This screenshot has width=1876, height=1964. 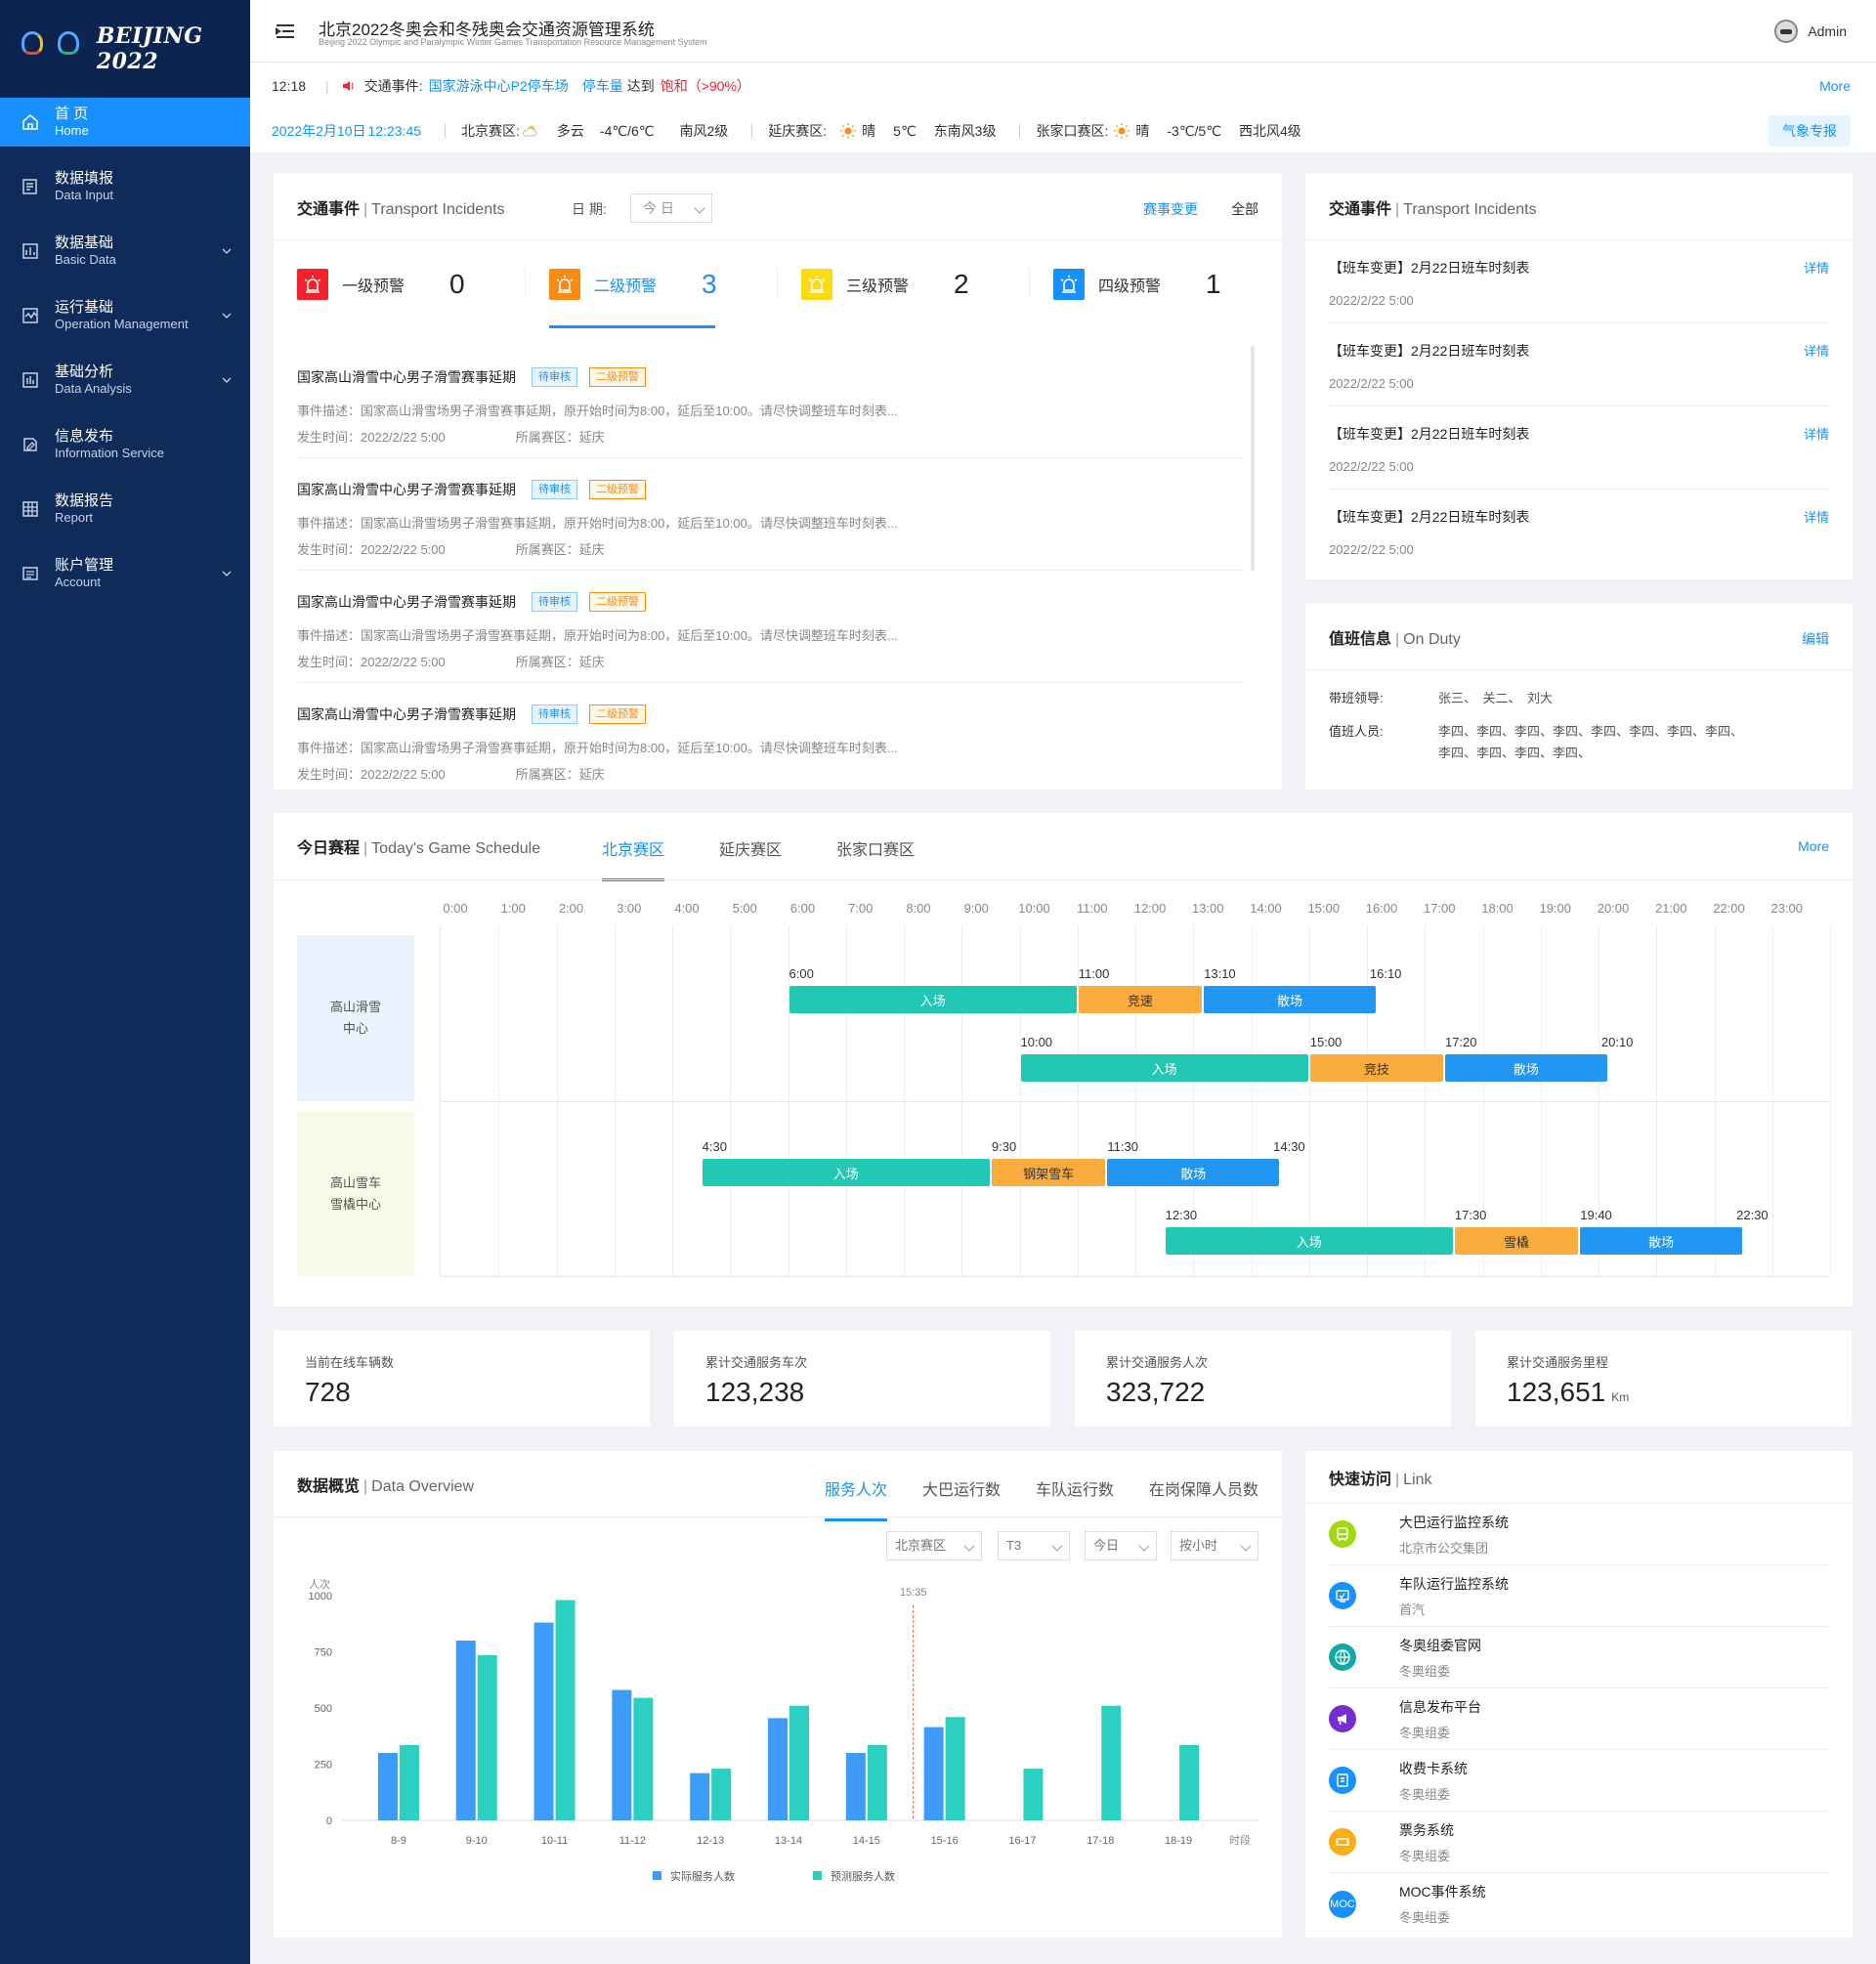 What do you see at coordinates (1253, 458) in the screenshot?
I see `scrollbar` at bounding box center [1253, 458].